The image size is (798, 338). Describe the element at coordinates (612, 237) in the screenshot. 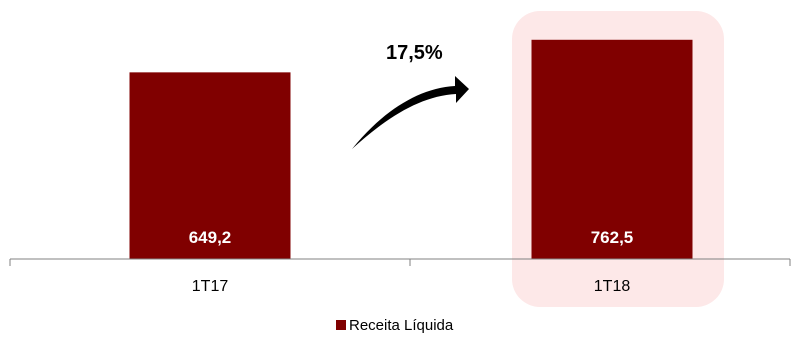

I see `data-label-1T18: 762,5` at that location.